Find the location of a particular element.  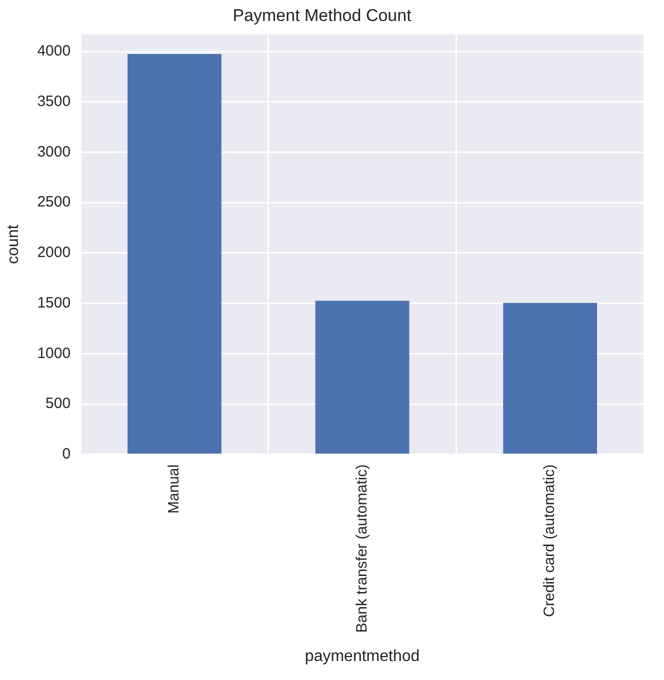

y-tick-label: 2000 is located at coordinates (54, 253).